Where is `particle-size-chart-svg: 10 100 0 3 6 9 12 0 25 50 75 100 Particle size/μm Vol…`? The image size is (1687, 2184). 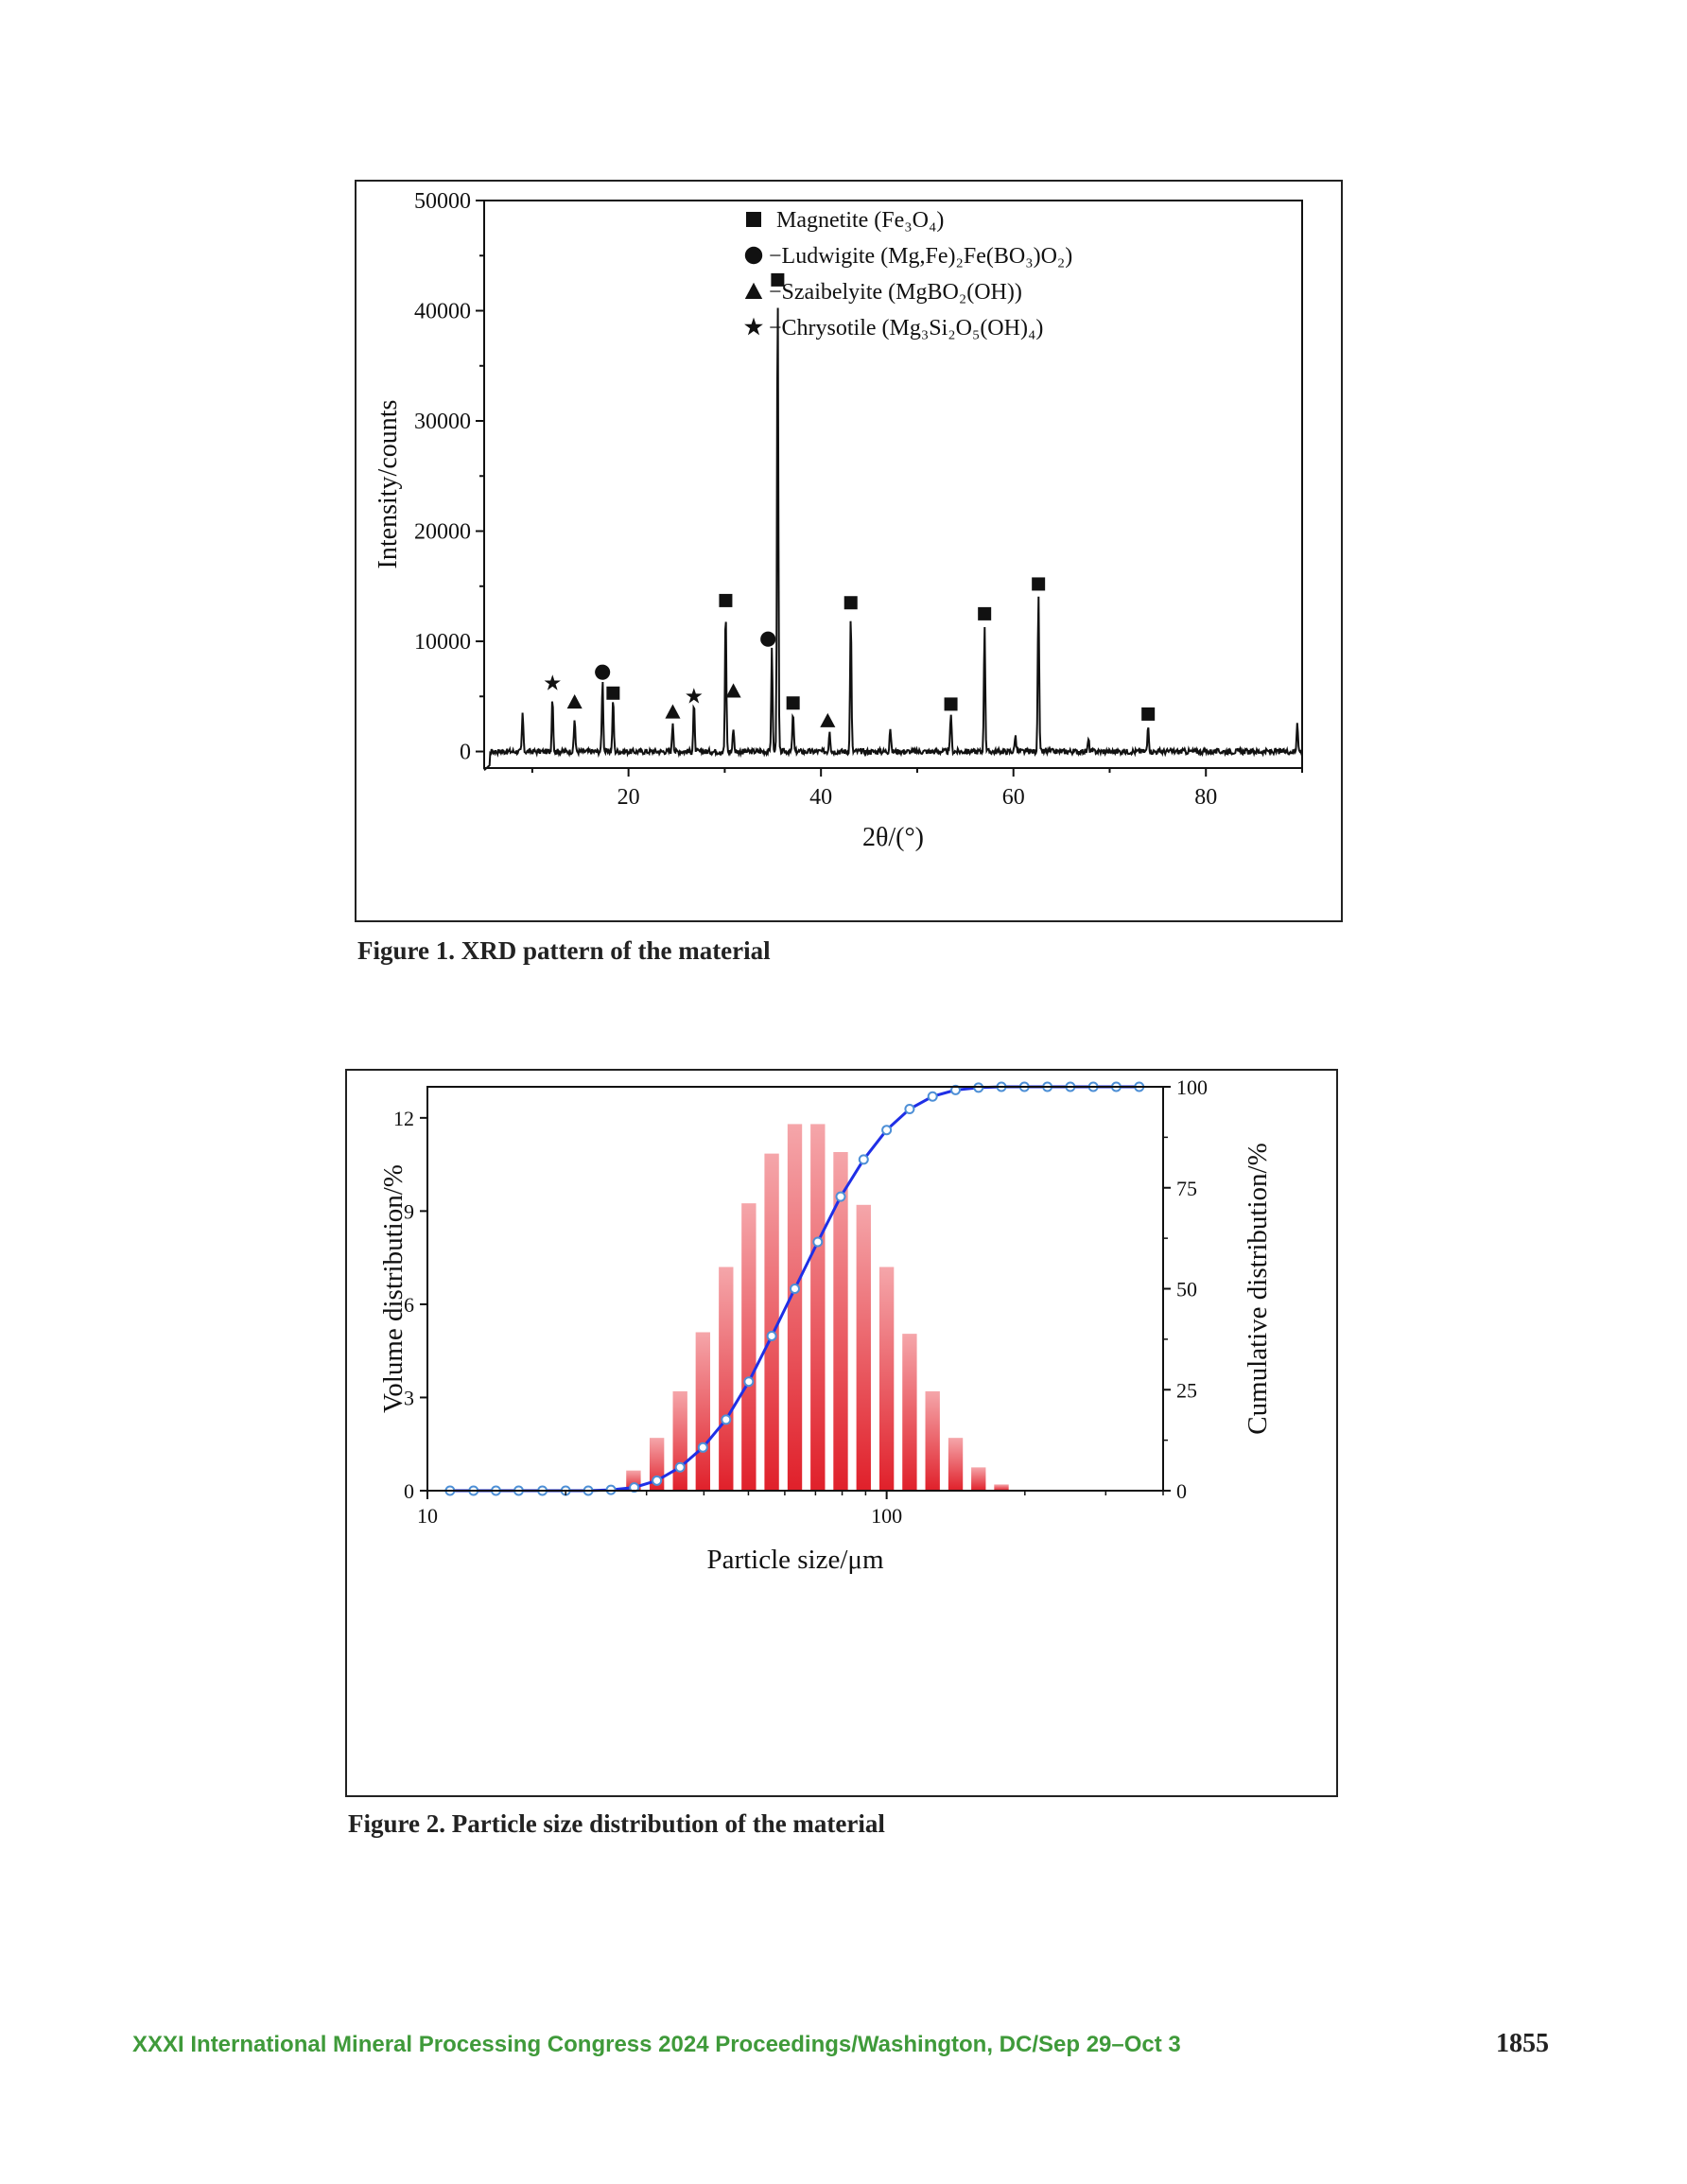
particle-size-chart-svg: 10 100 0 3 6 9 12 0 25 50 75 100 Particle size/μm Vol… is located at coordinates (825, 1325).